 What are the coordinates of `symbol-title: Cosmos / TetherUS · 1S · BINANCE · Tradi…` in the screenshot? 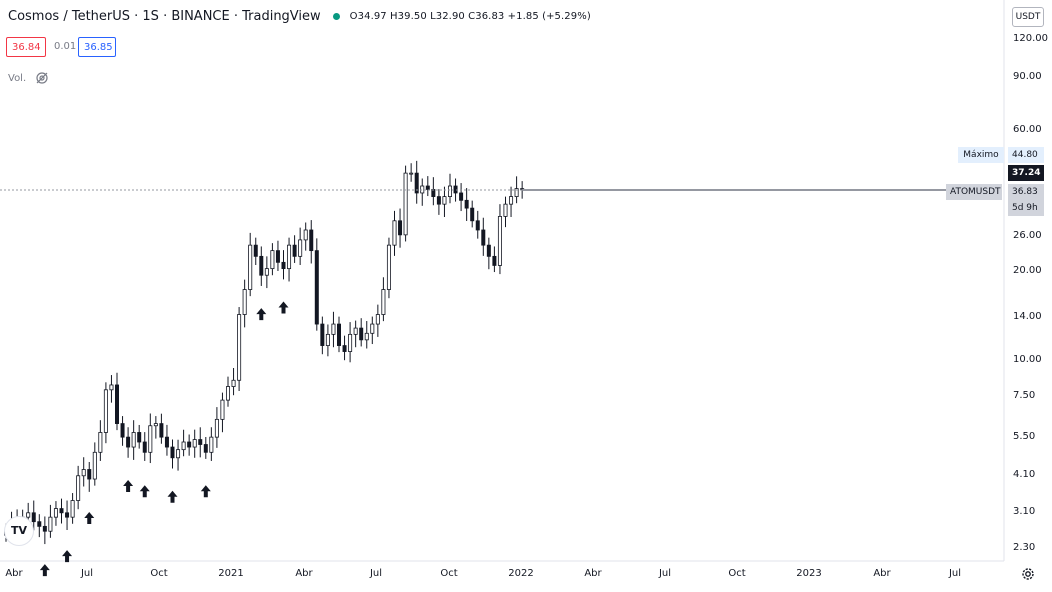 It's located at (164, 16).